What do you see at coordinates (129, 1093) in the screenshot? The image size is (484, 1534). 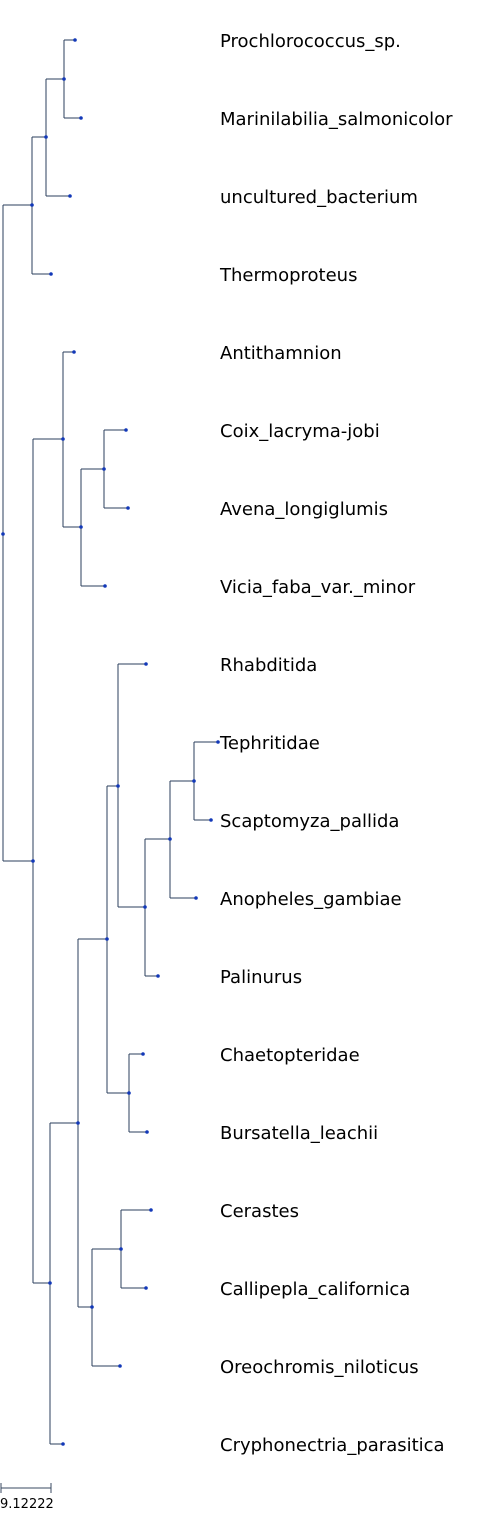 I see `internal-node-n_G` at bounding box center [129, 1093].